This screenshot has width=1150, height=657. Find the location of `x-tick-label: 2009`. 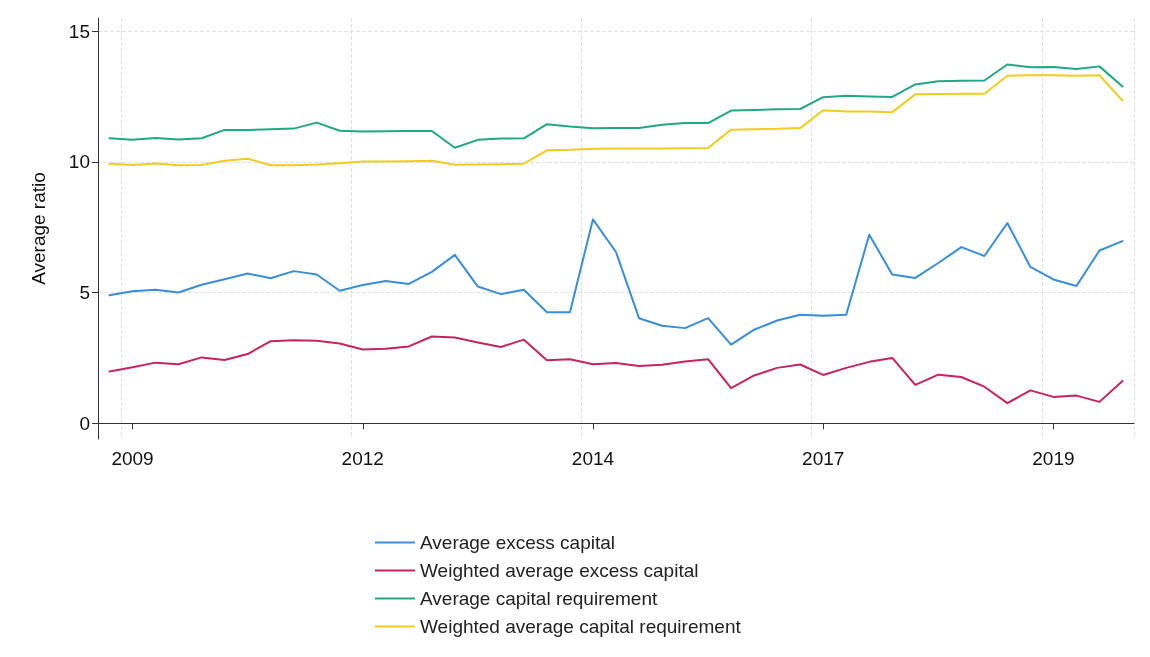

x-tick-label: 2009 is located at coordinates (132, 458).